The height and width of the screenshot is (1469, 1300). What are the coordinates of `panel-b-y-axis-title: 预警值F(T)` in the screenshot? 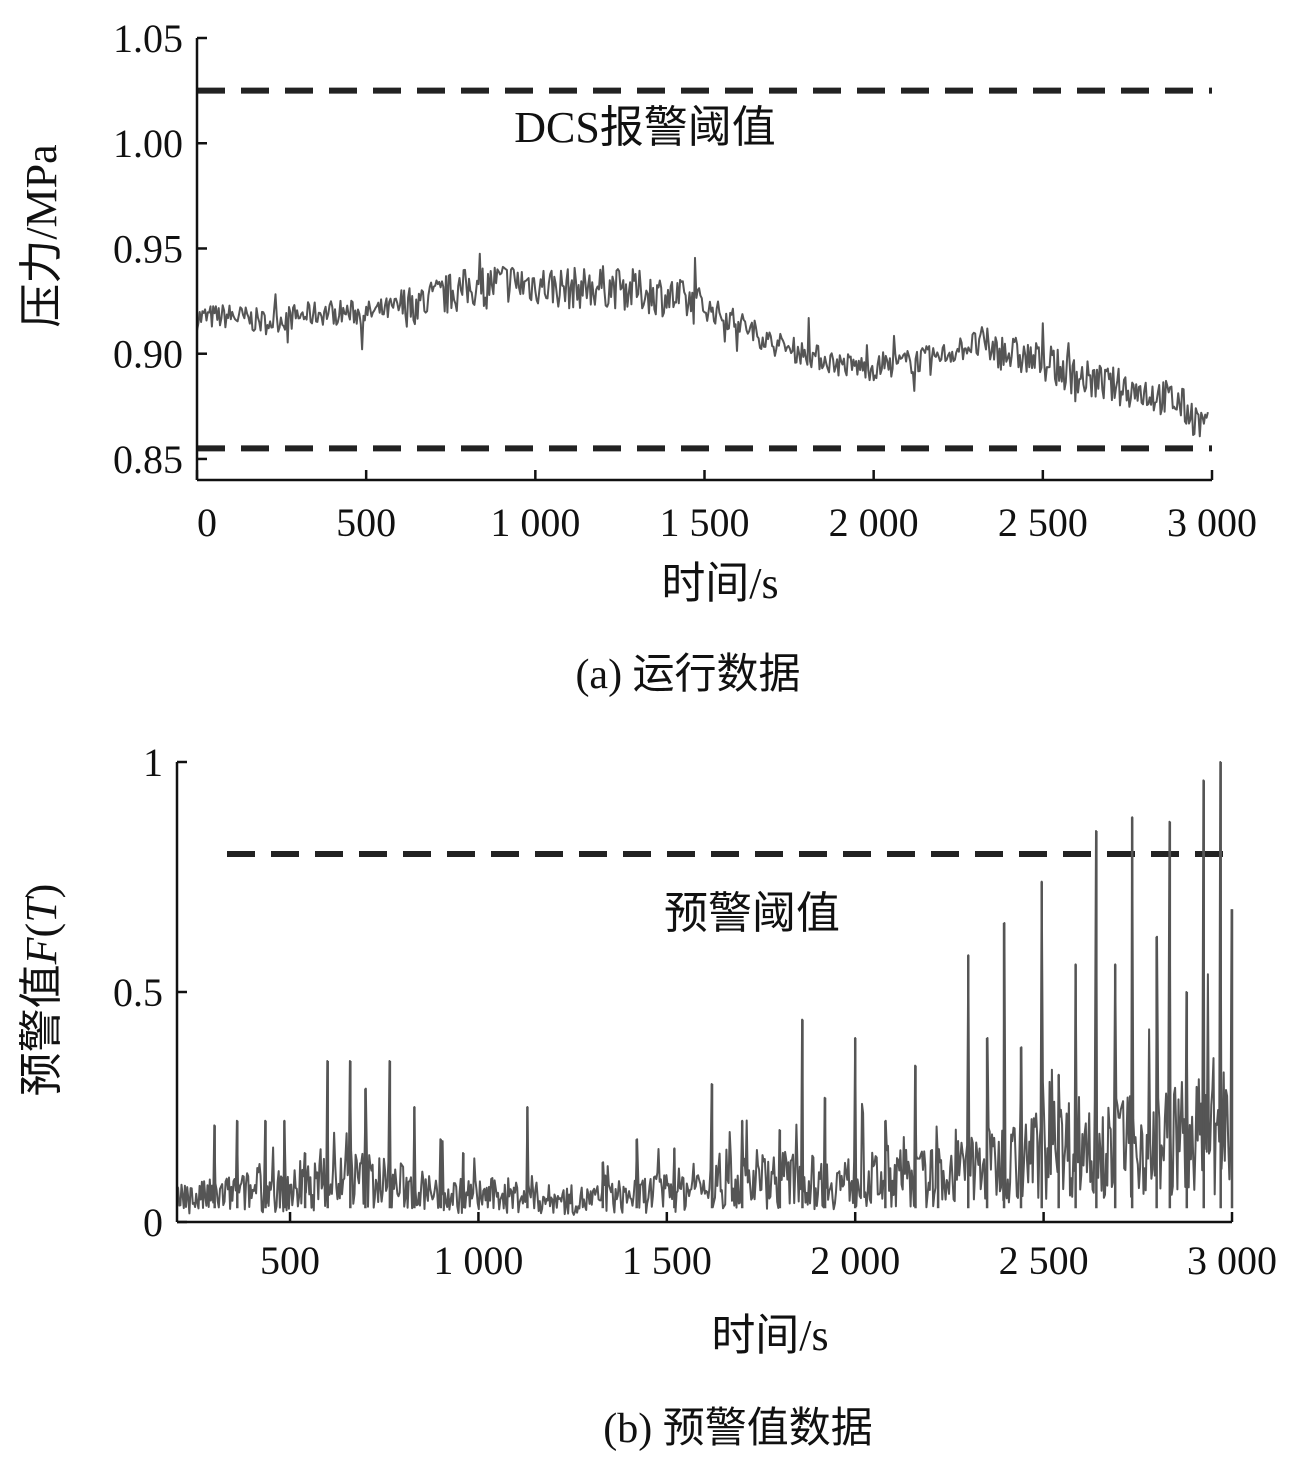 It's located at (41, 990).